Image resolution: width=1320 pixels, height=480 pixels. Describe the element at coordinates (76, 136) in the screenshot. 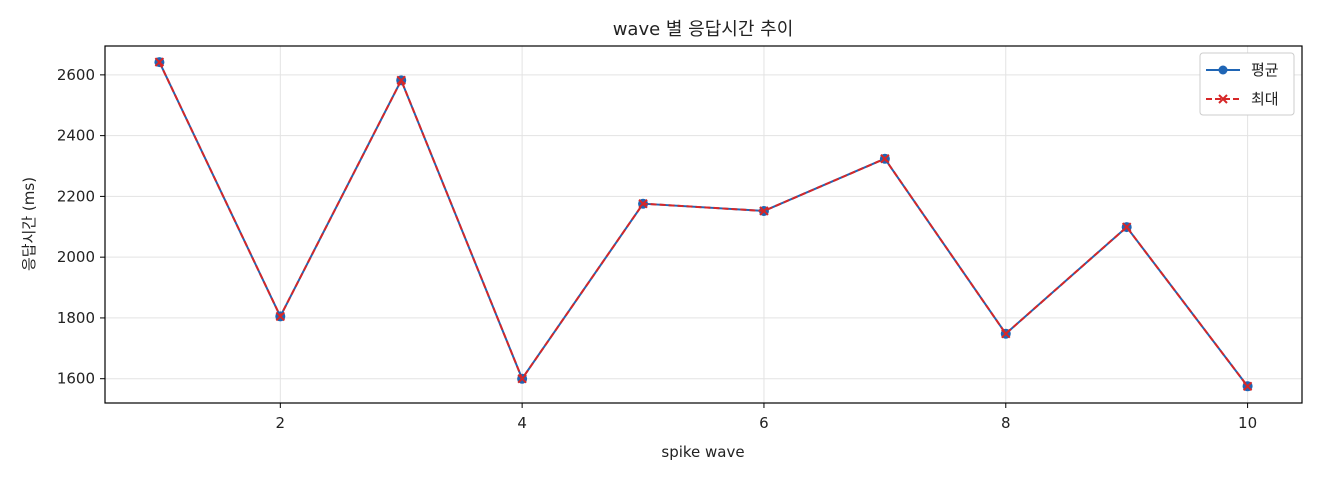

I see `y-tick-label: 2400` at that location.